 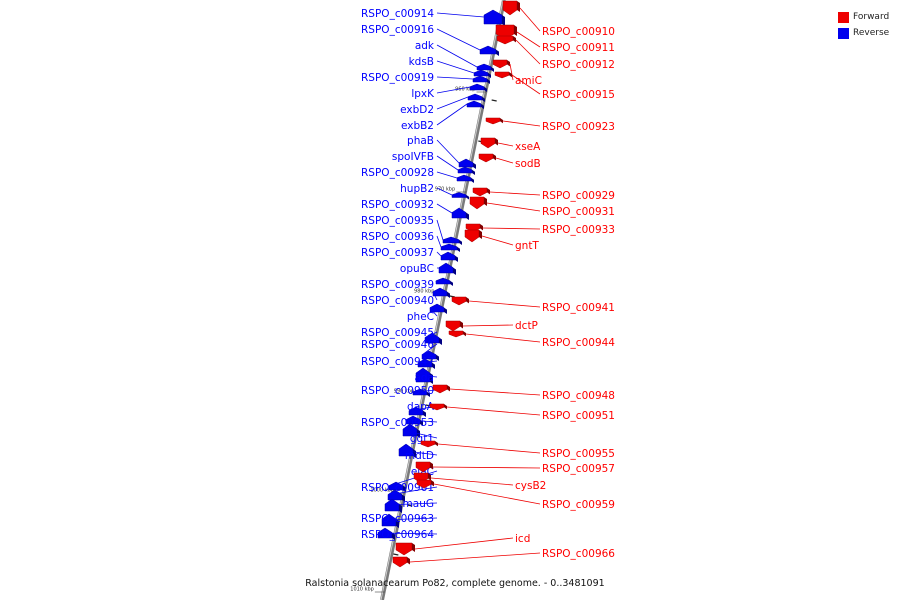 What do you see at coordinates (456, 258) in the screenshot?
I see `reverse-gene-rspo-c00937-side` at bounding box center [456, 258].